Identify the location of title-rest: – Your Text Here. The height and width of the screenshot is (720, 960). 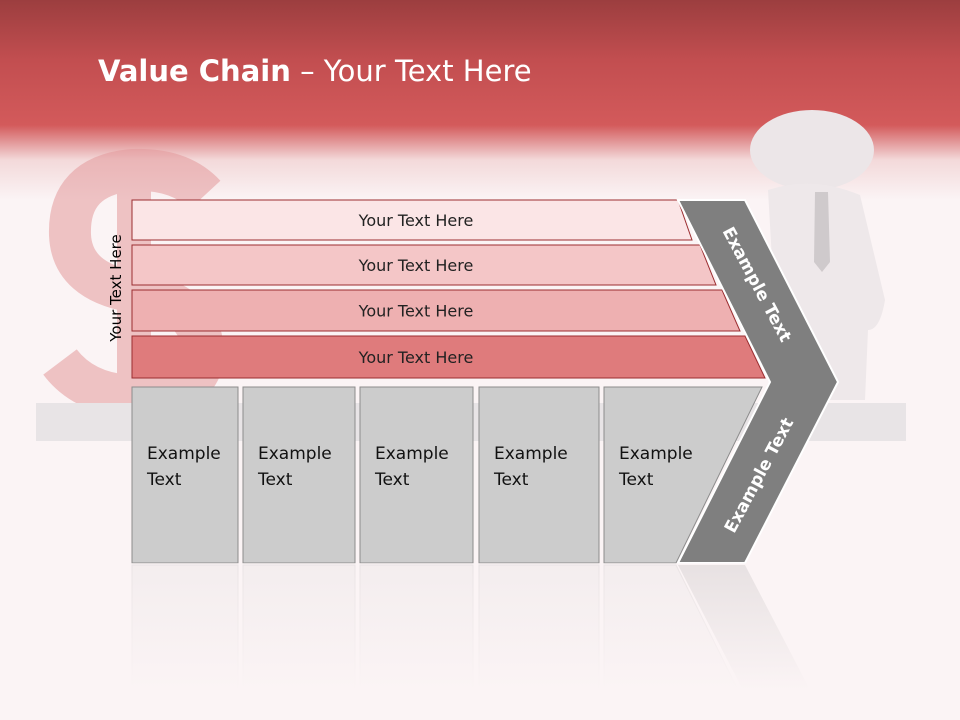
(411, 71).